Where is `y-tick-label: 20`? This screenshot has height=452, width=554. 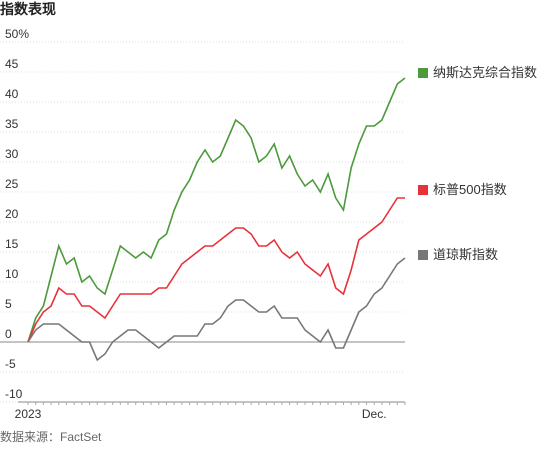
y-tick-label: 20 is located at coordinates (12, 214).